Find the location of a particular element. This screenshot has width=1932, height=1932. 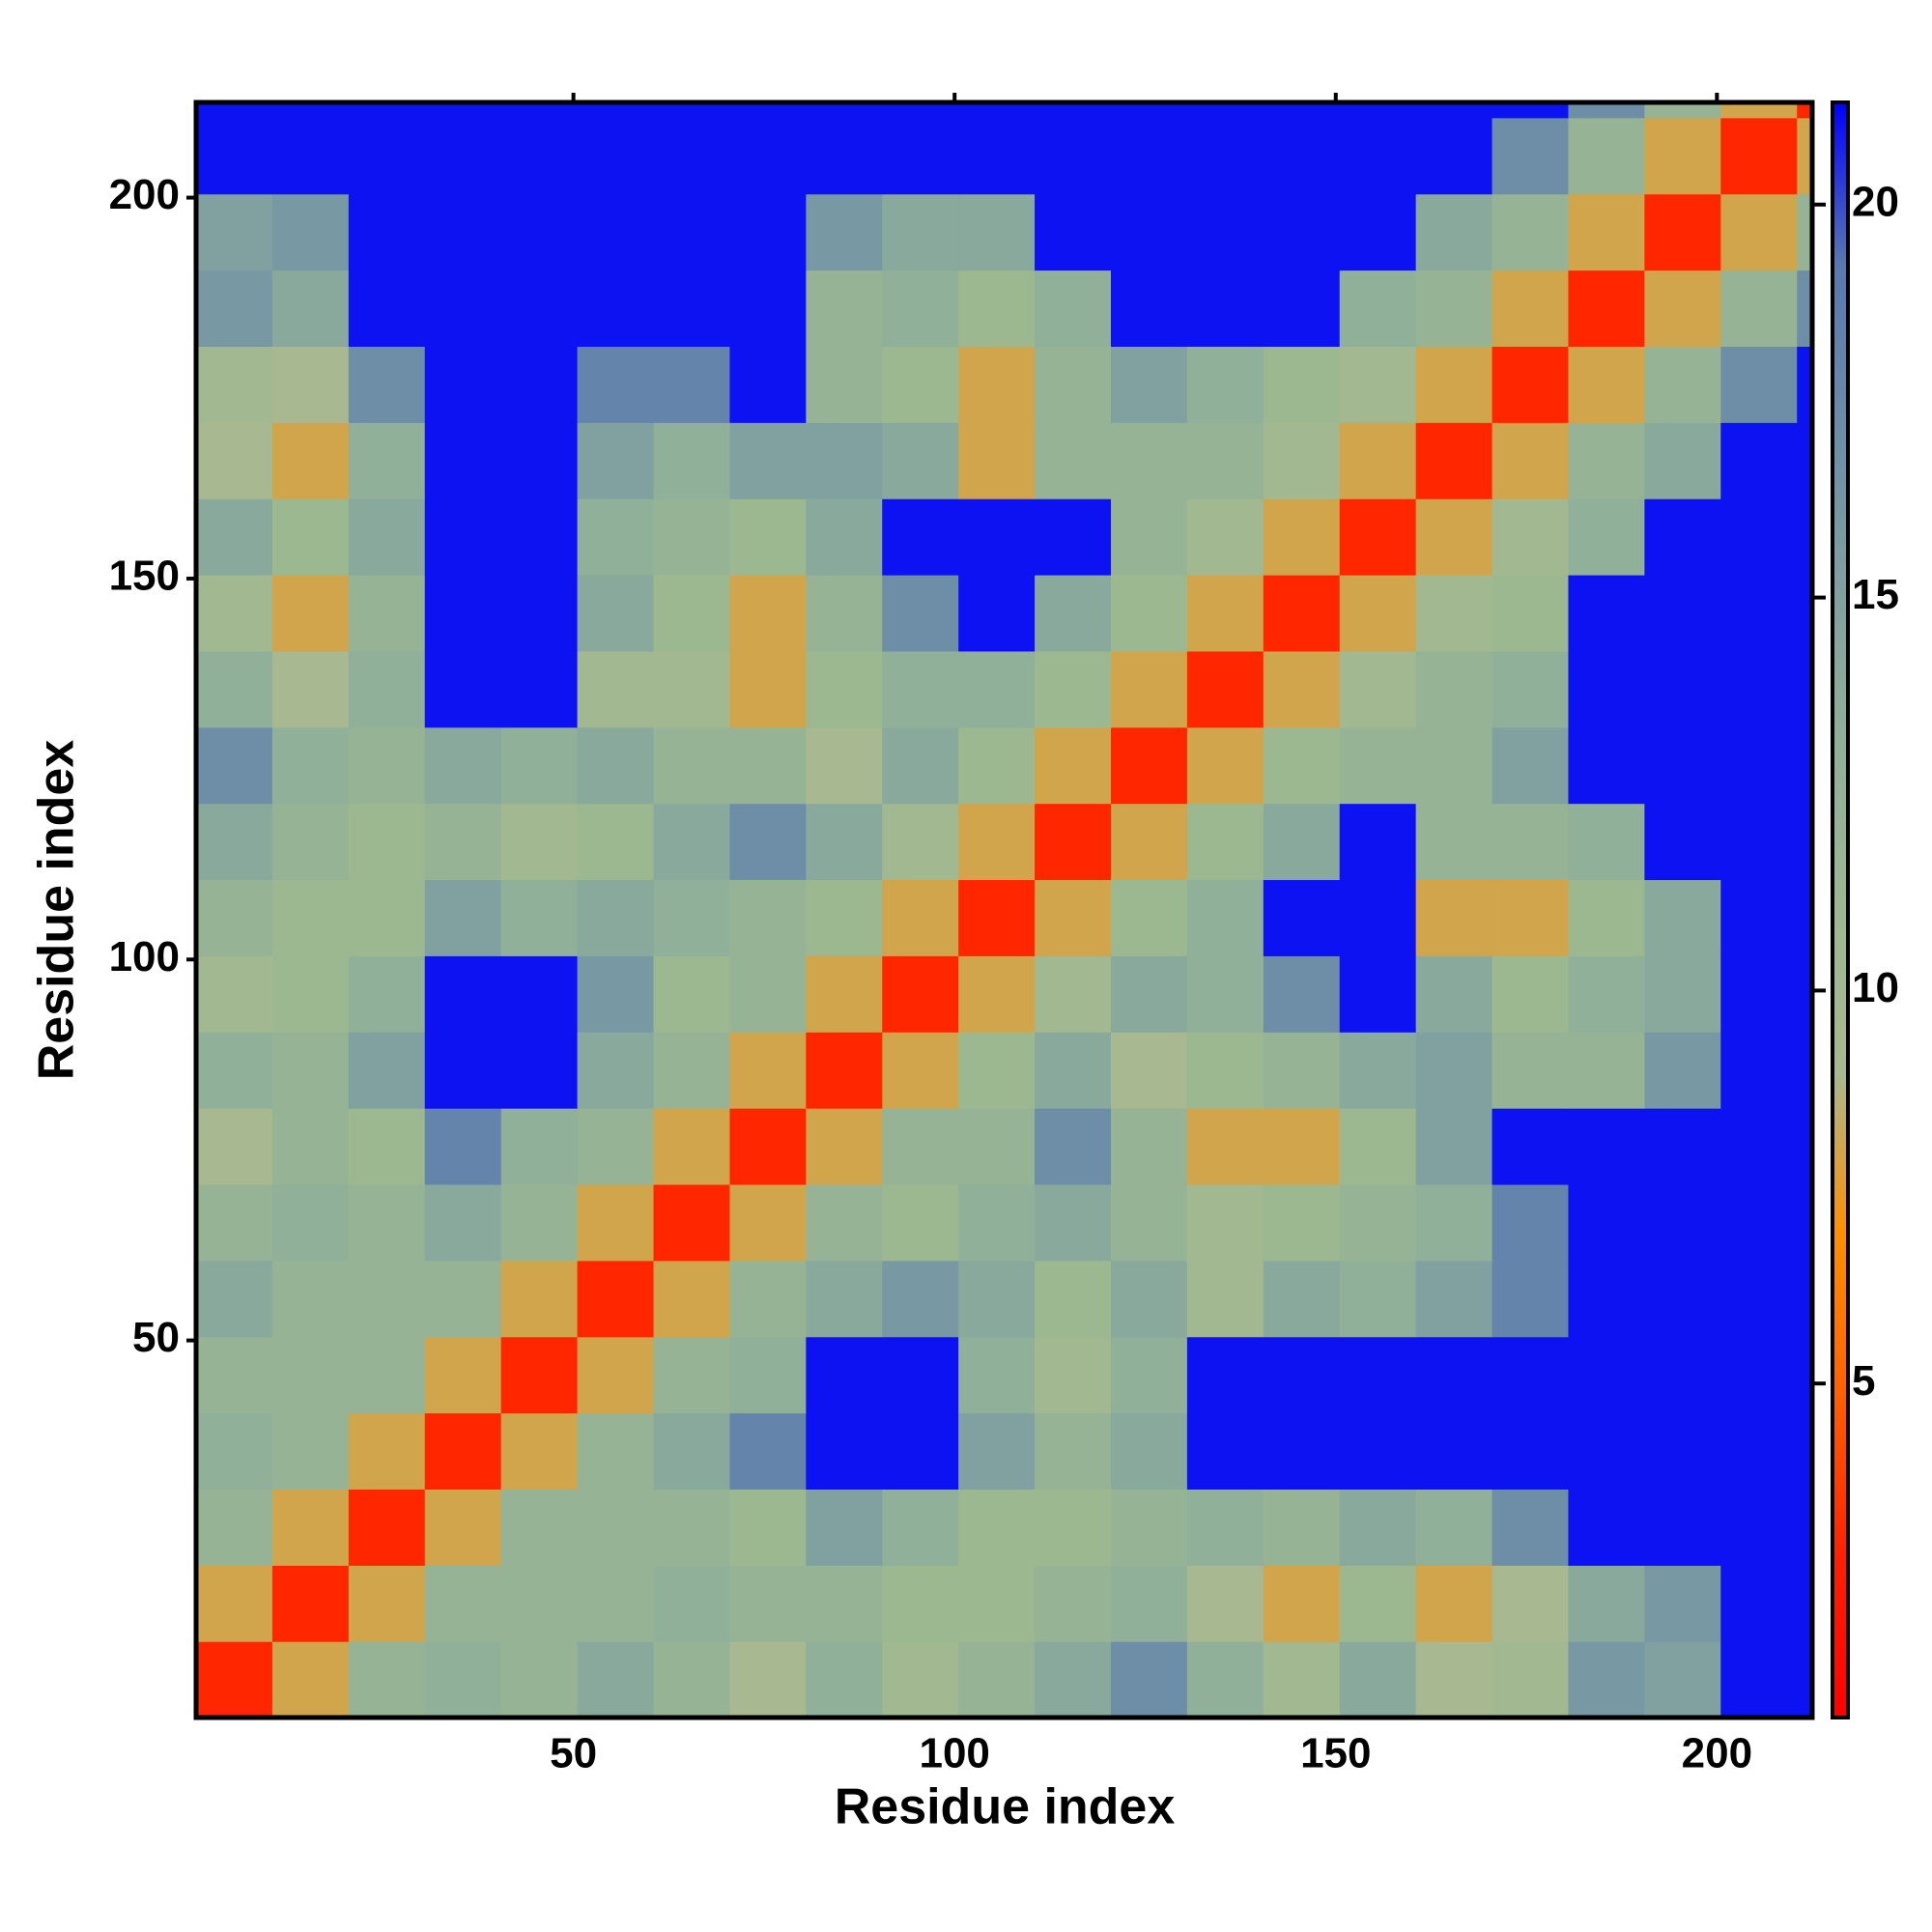

x-tick-label: 150 is located at coordinates (1335, 1753).